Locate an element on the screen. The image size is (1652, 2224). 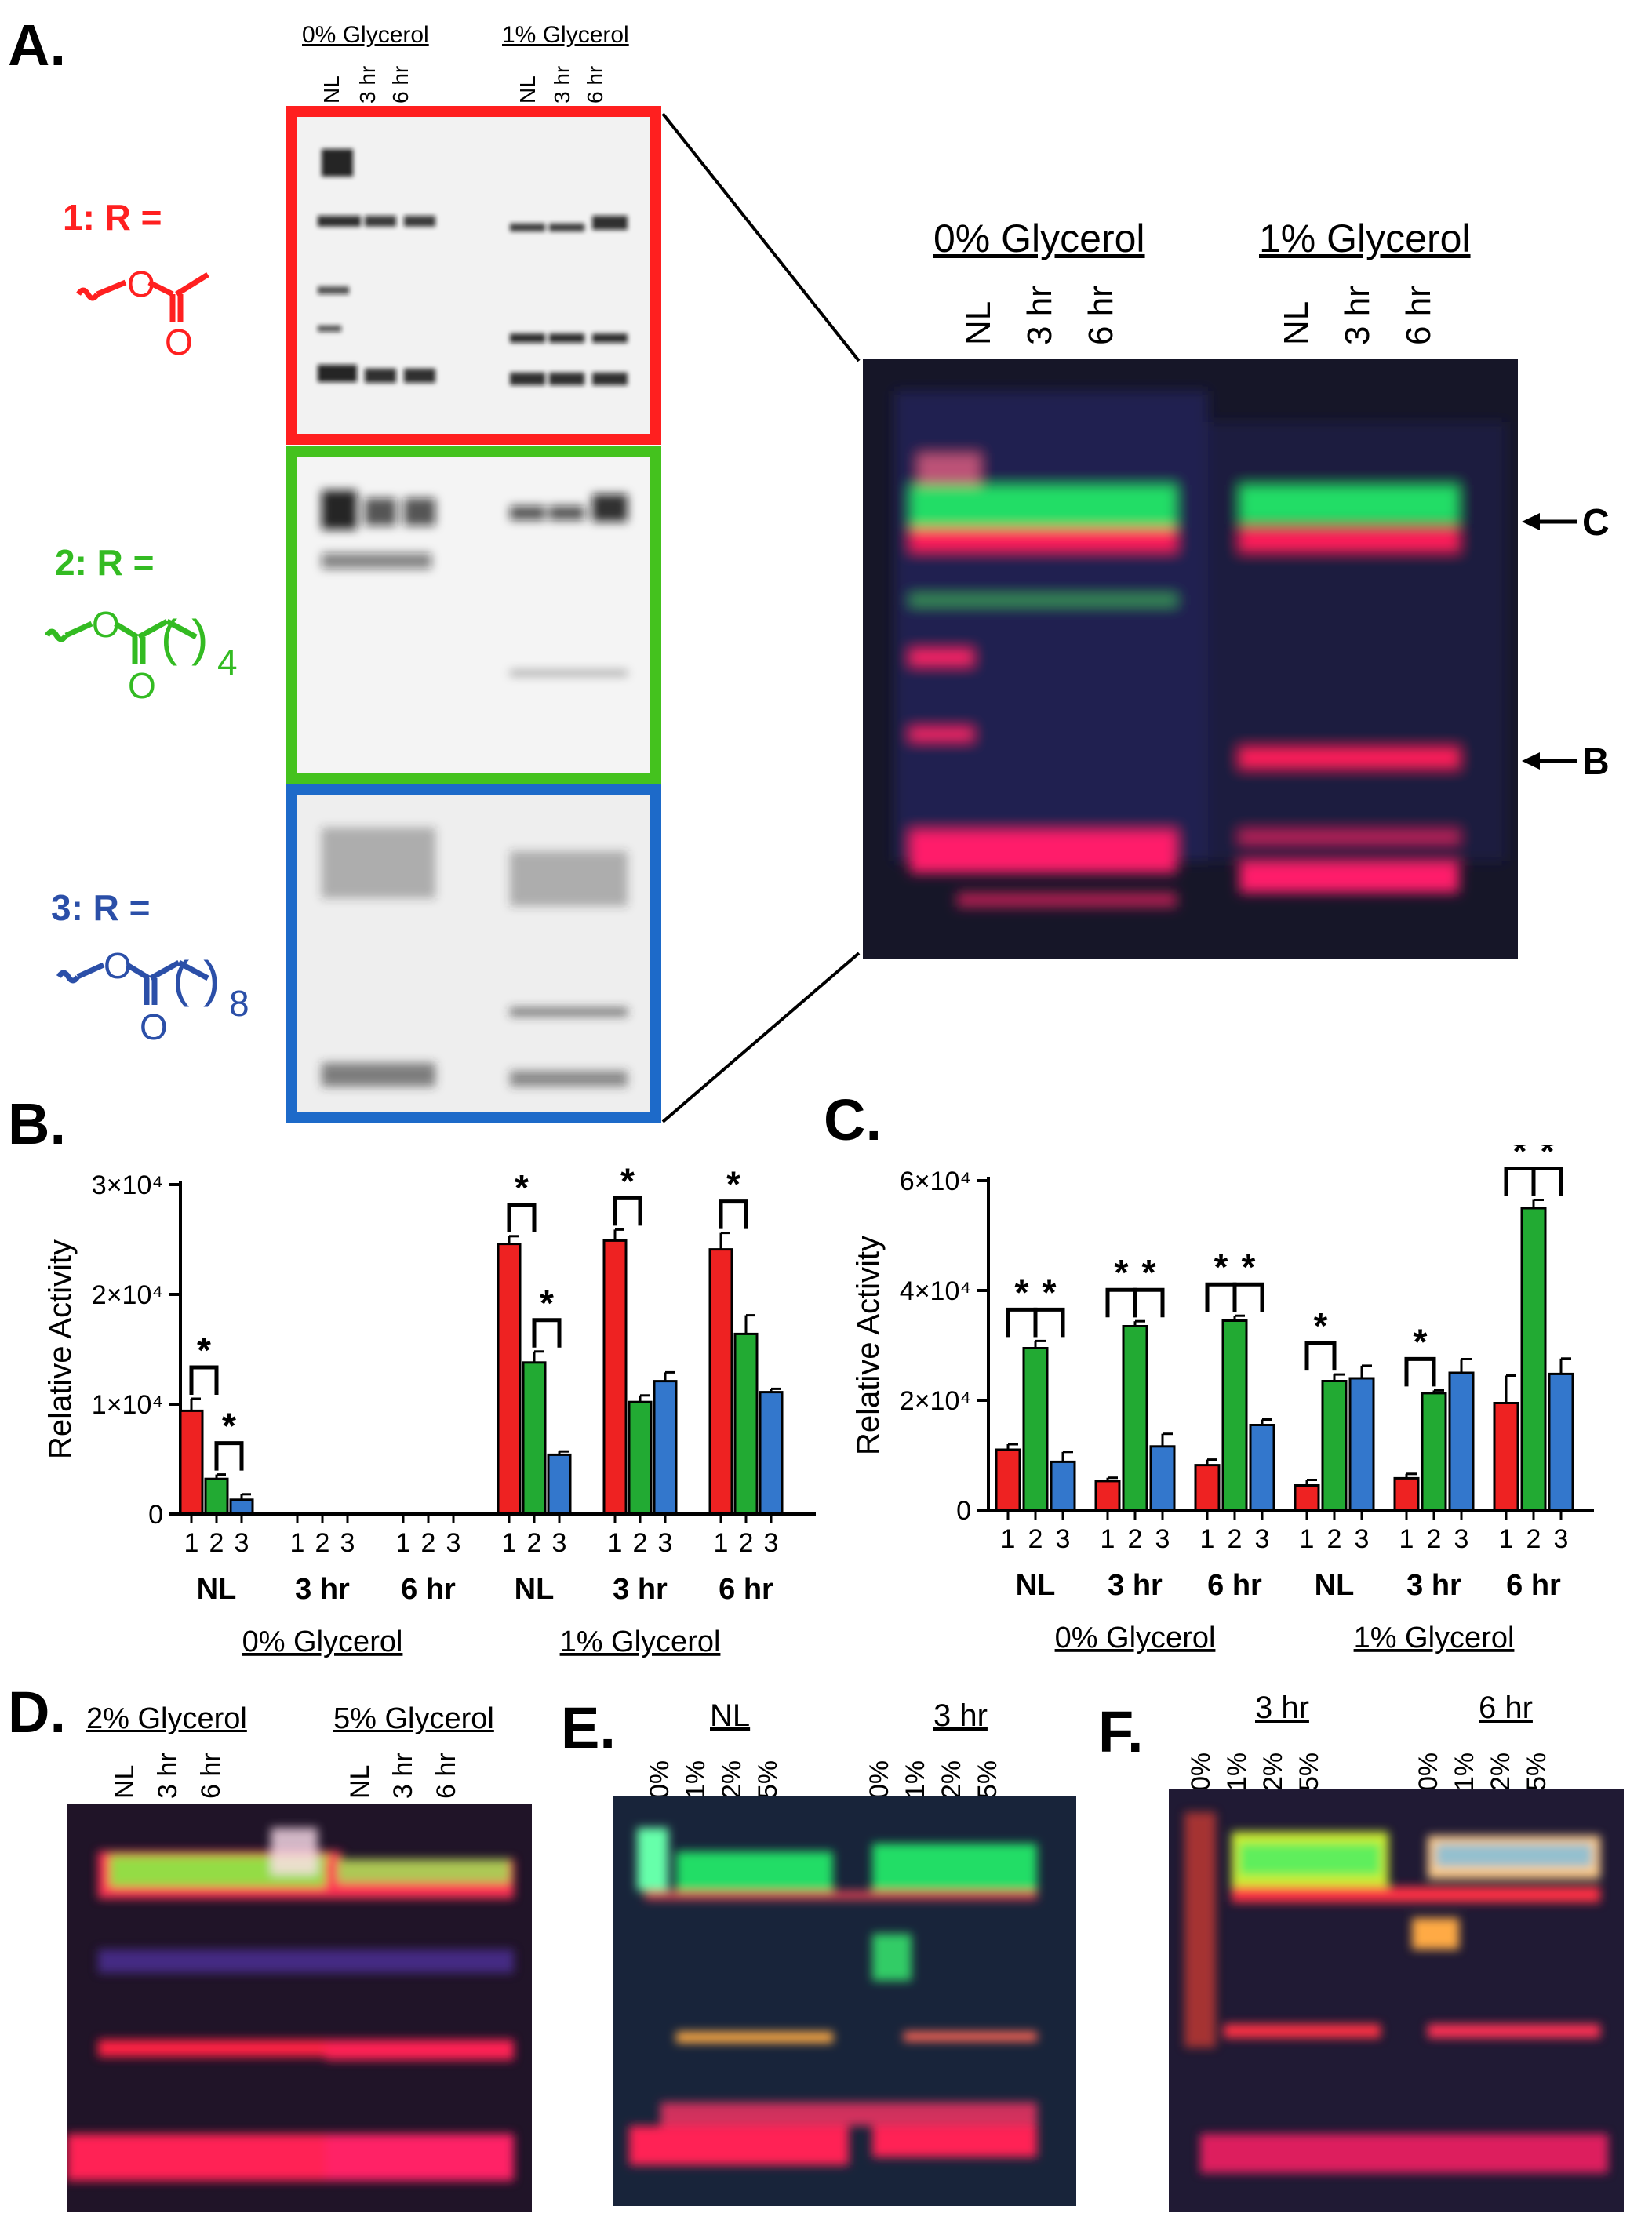
band-arrows: C B is located at coordinates (1566, 642).